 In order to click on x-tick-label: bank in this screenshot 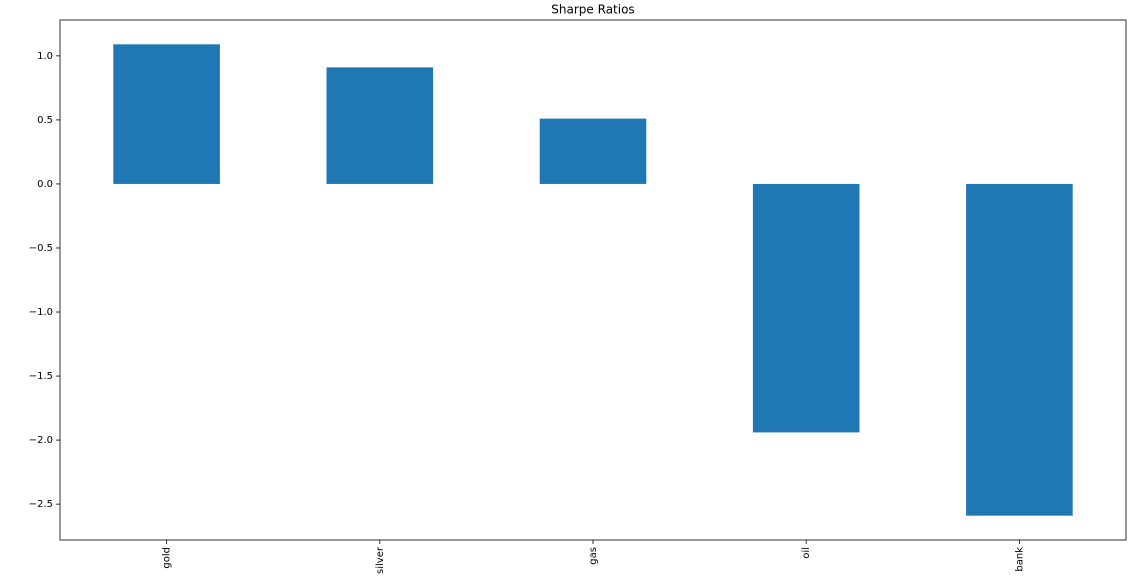, I will do `click(1019, 559)`.